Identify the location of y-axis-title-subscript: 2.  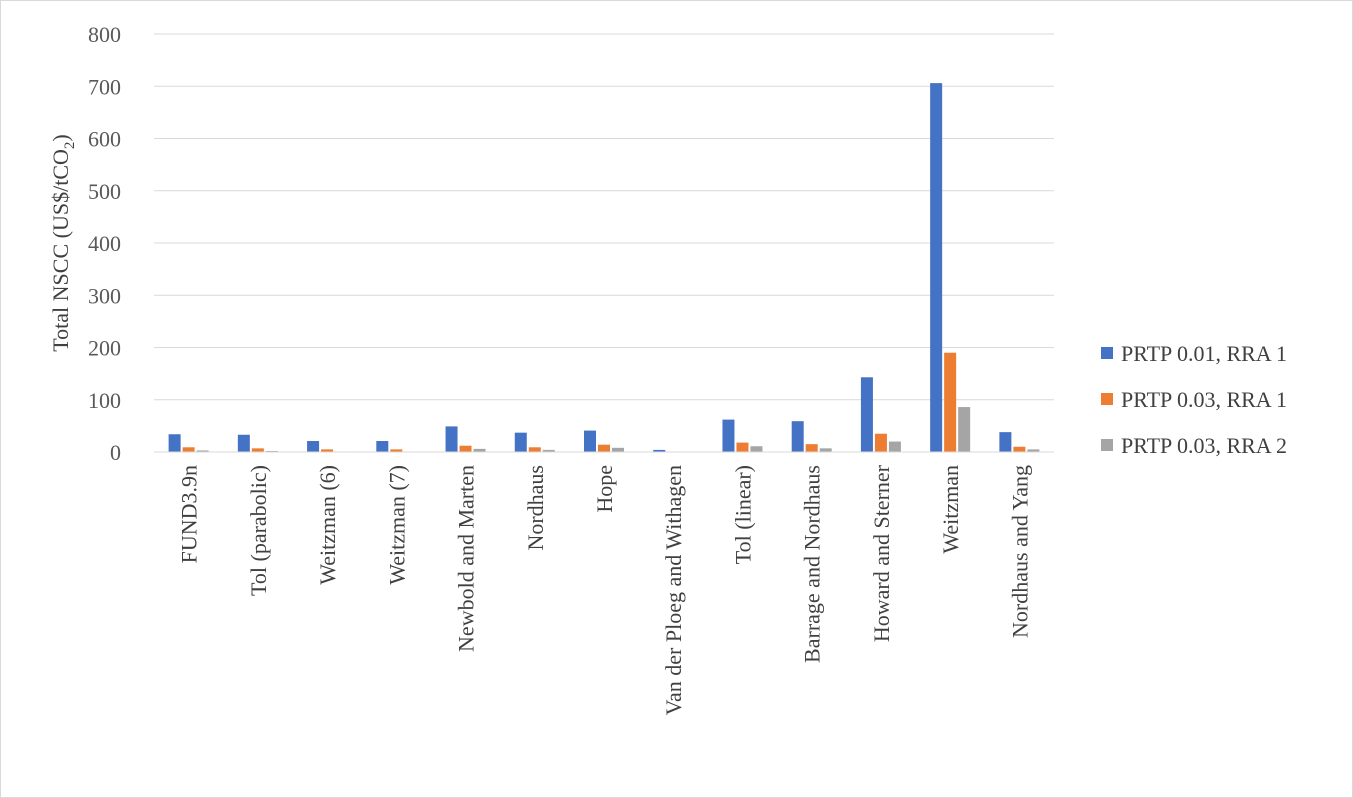
(70, 146).